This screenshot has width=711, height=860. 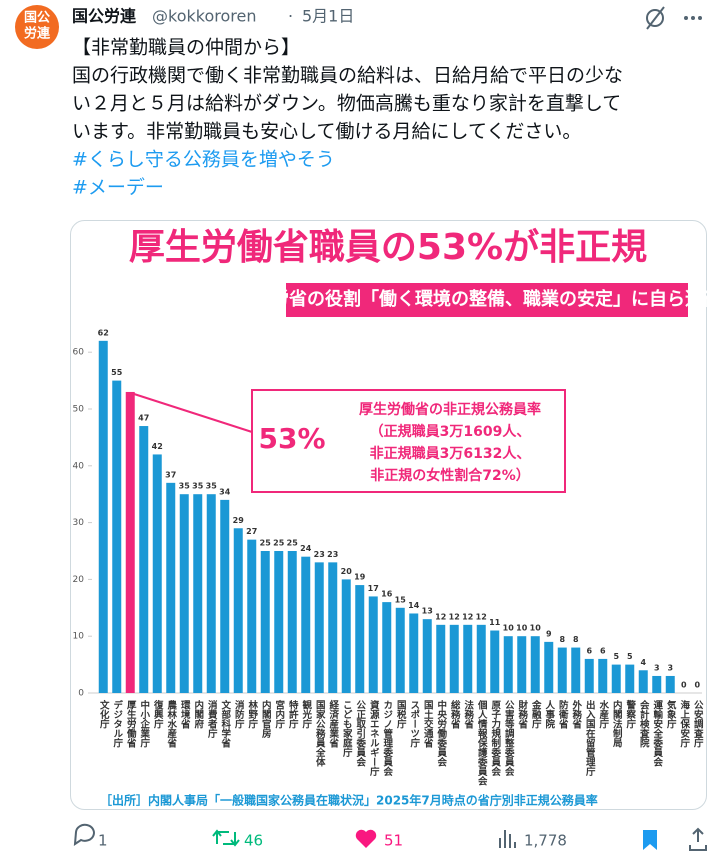 What do you see at coordinates (387, 594) in the screenshot?
I see `value-label: 16` at bounding box center [387, 594].